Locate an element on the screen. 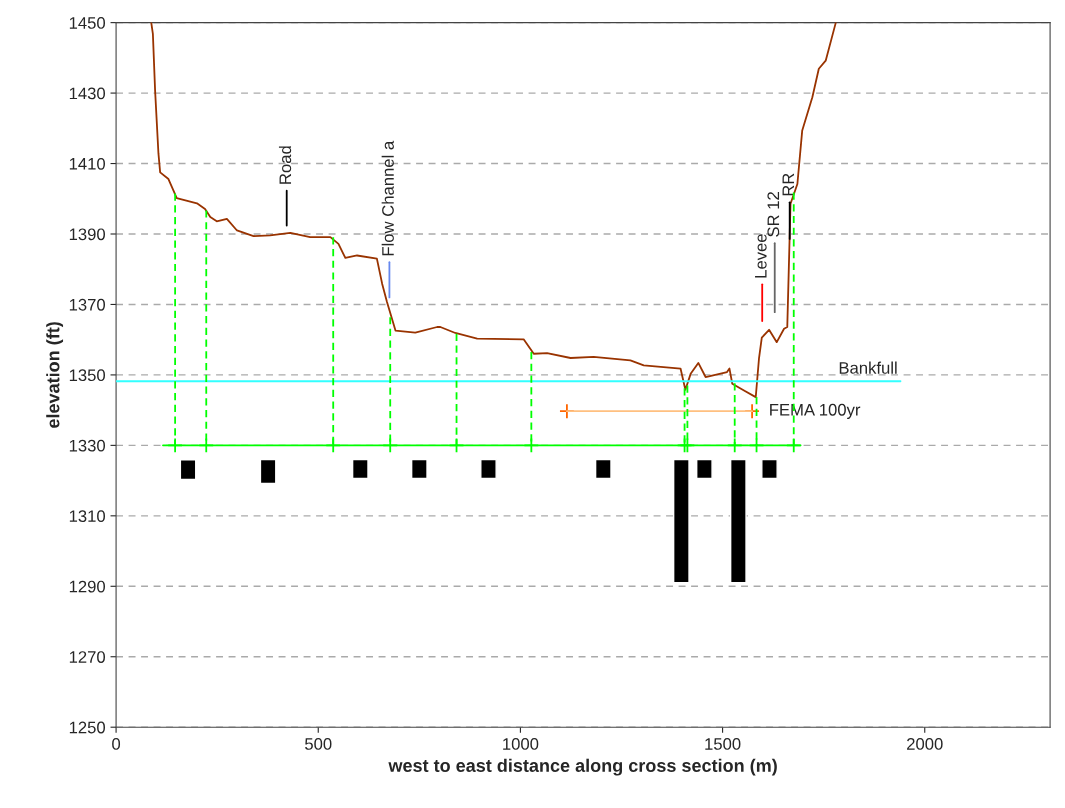  y-tick-label: 1390 is located at coordinates (87, 234).